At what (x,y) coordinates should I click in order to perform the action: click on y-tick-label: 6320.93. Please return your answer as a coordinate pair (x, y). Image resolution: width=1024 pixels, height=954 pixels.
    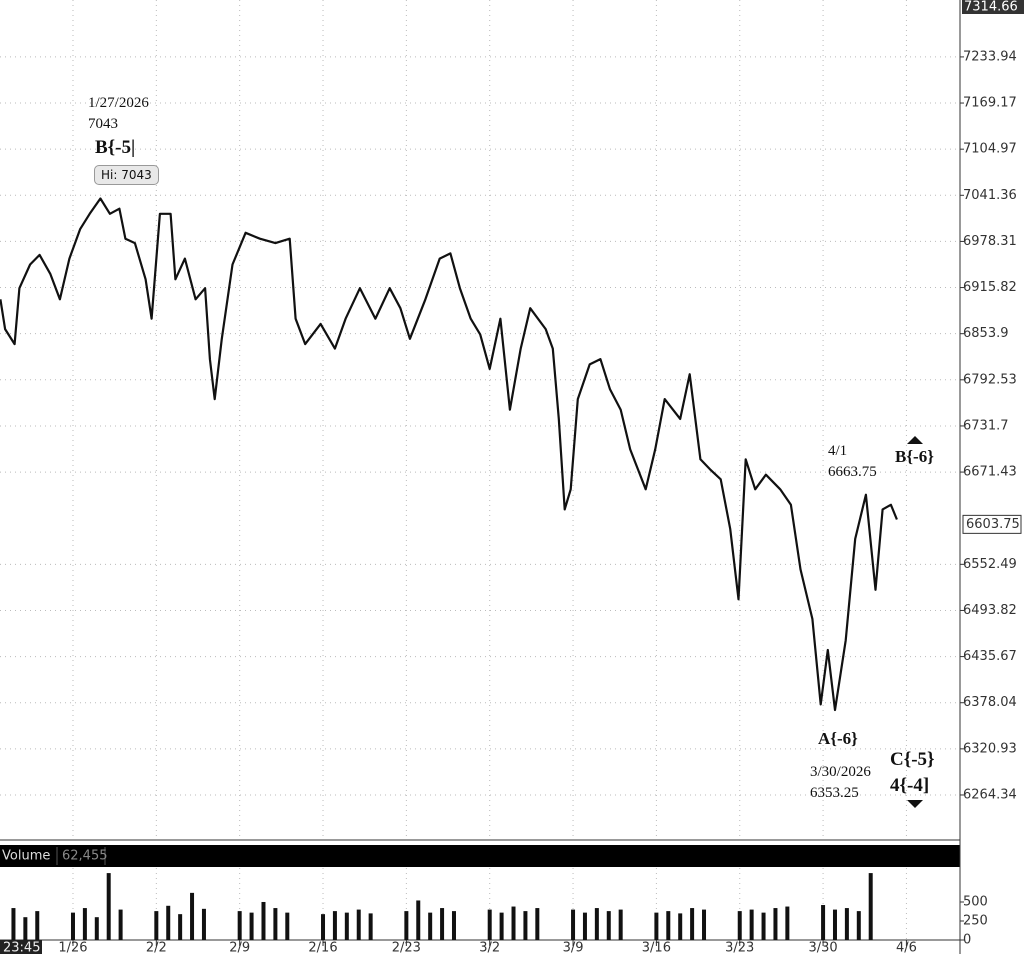
    Looking at the image, I should click on (990, 748).